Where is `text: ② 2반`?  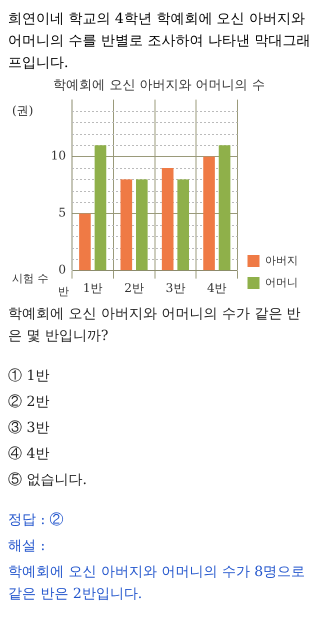 text: ② 2반 is located at coordinates (29, 402).